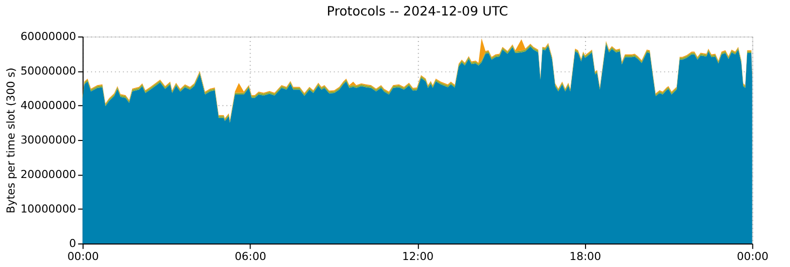  What do you see at coordinates (48, 36) in the screenshot?
I see `y-tick-label: 60000000` at bounding box center [48, 36].